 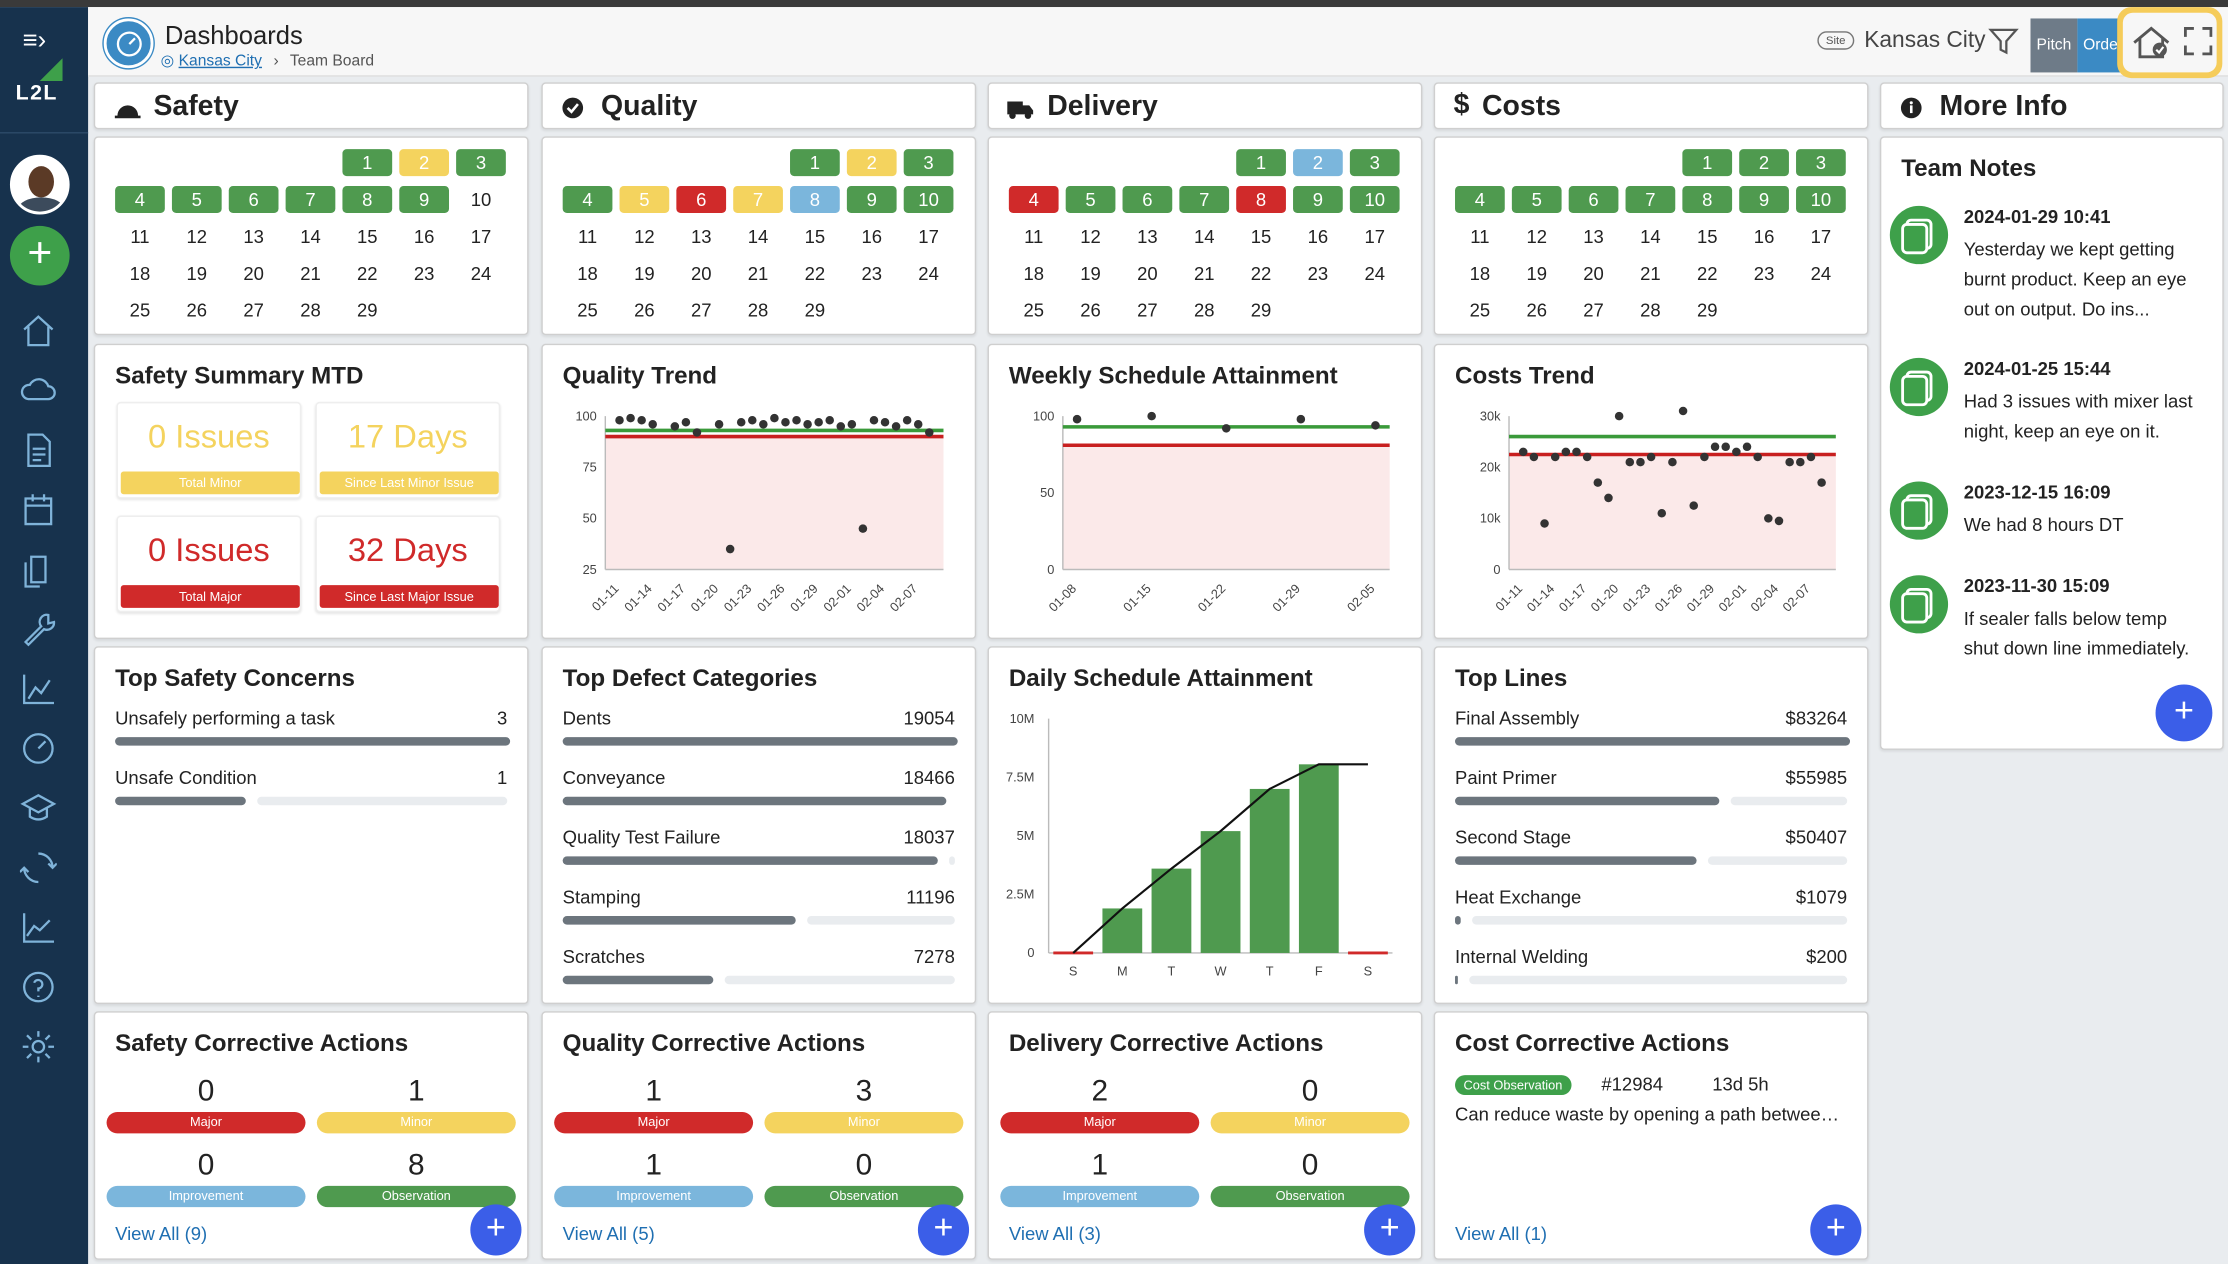 I want to click on minor-count: 3, so click(x=864, y=1091).